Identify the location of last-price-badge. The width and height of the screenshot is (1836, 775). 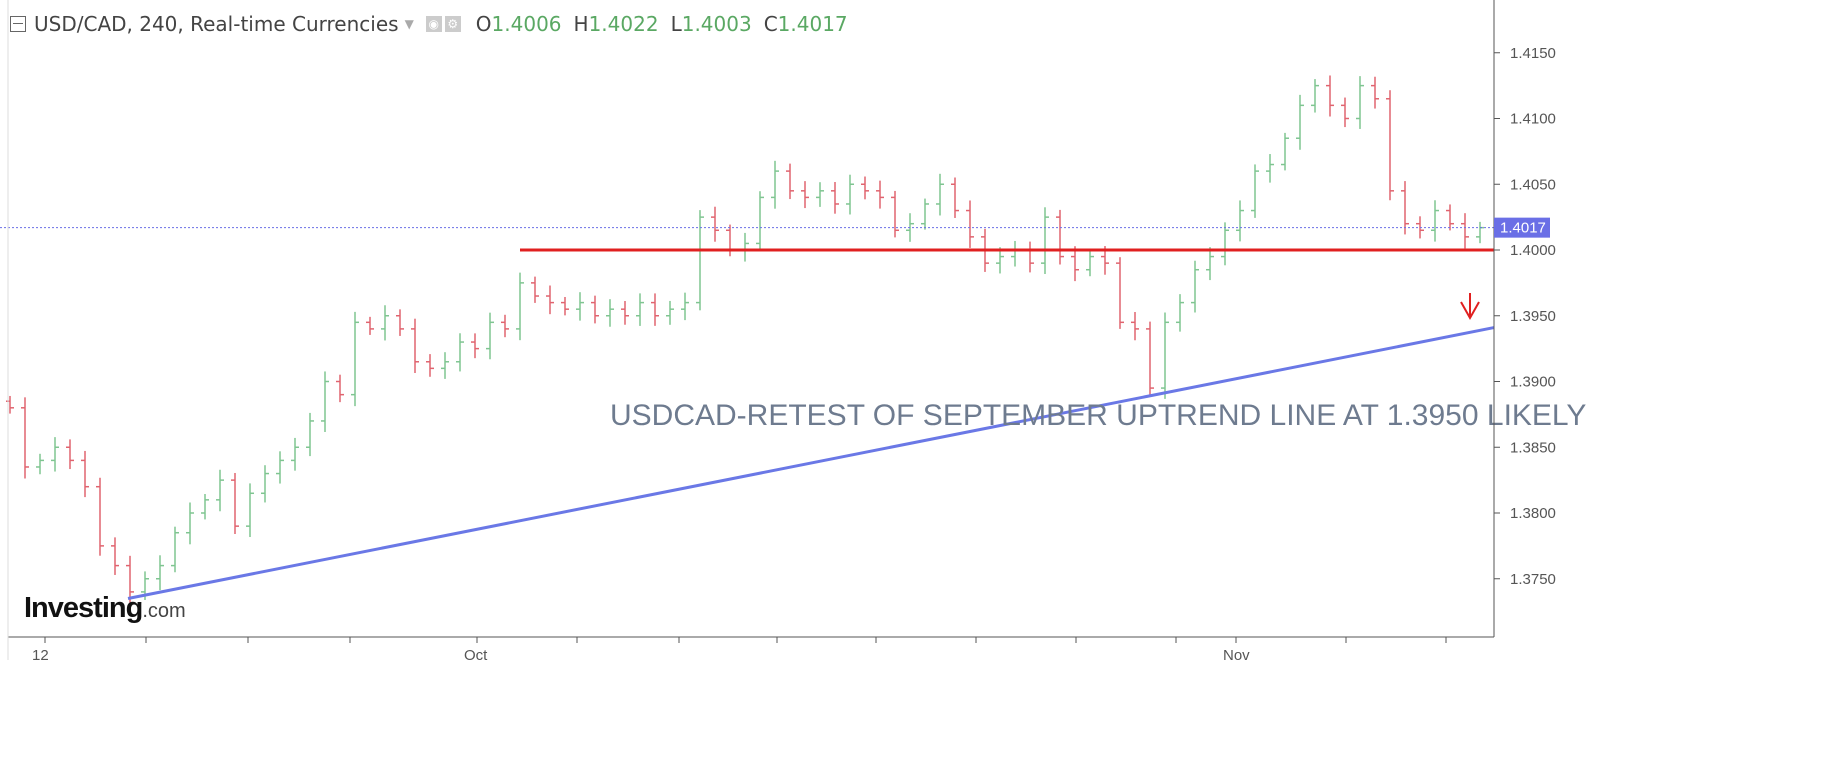
(1522, 227).